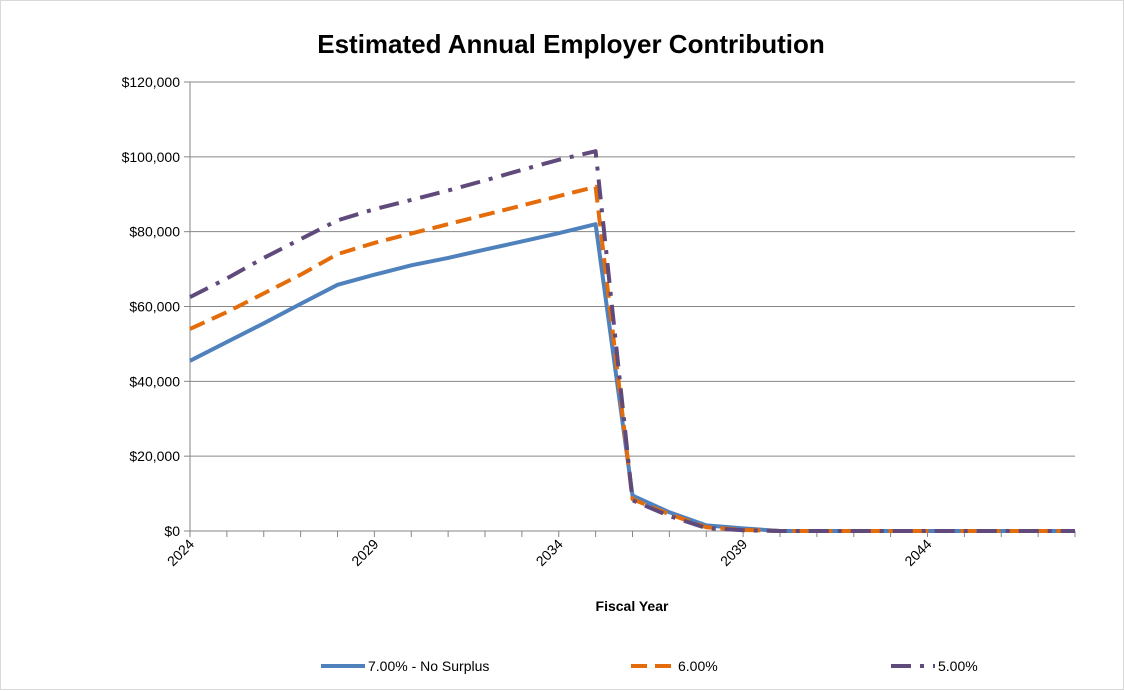 This screenshot has height=691, width=1124. What do you see at coordinates (549, 552) in the screenshot?
I see `x-tick-label: 2034` at bounding box center [549, 552].